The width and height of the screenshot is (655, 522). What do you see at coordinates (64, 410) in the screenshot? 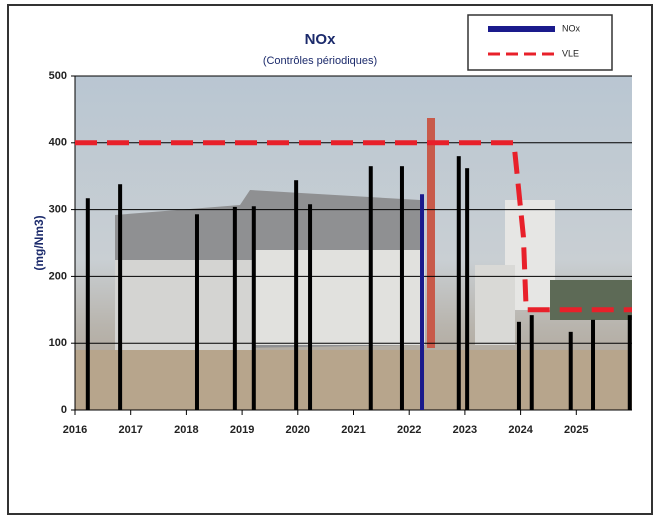
I see `y-tick-label: 0` at bounding box center [64, 410].